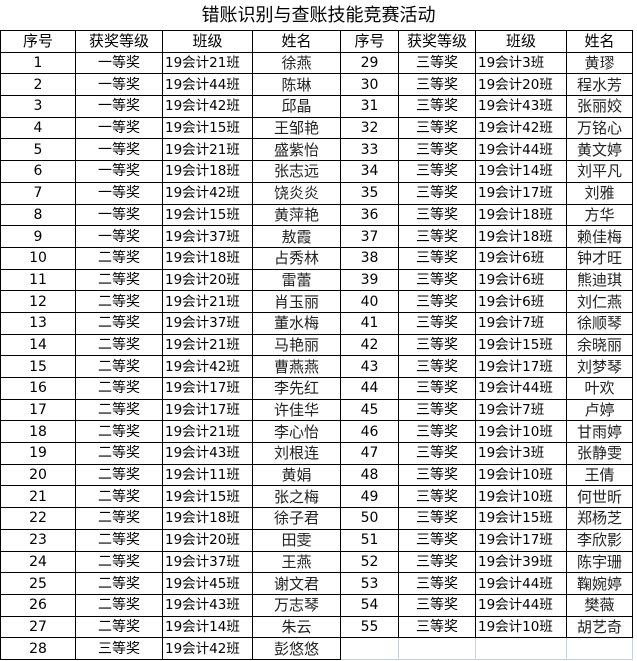 The height and width of the screenshot is (661, 637). Describe the element at coordinates (369, 106) in the screenshot. I see `right-index-cell: 31` at that location.